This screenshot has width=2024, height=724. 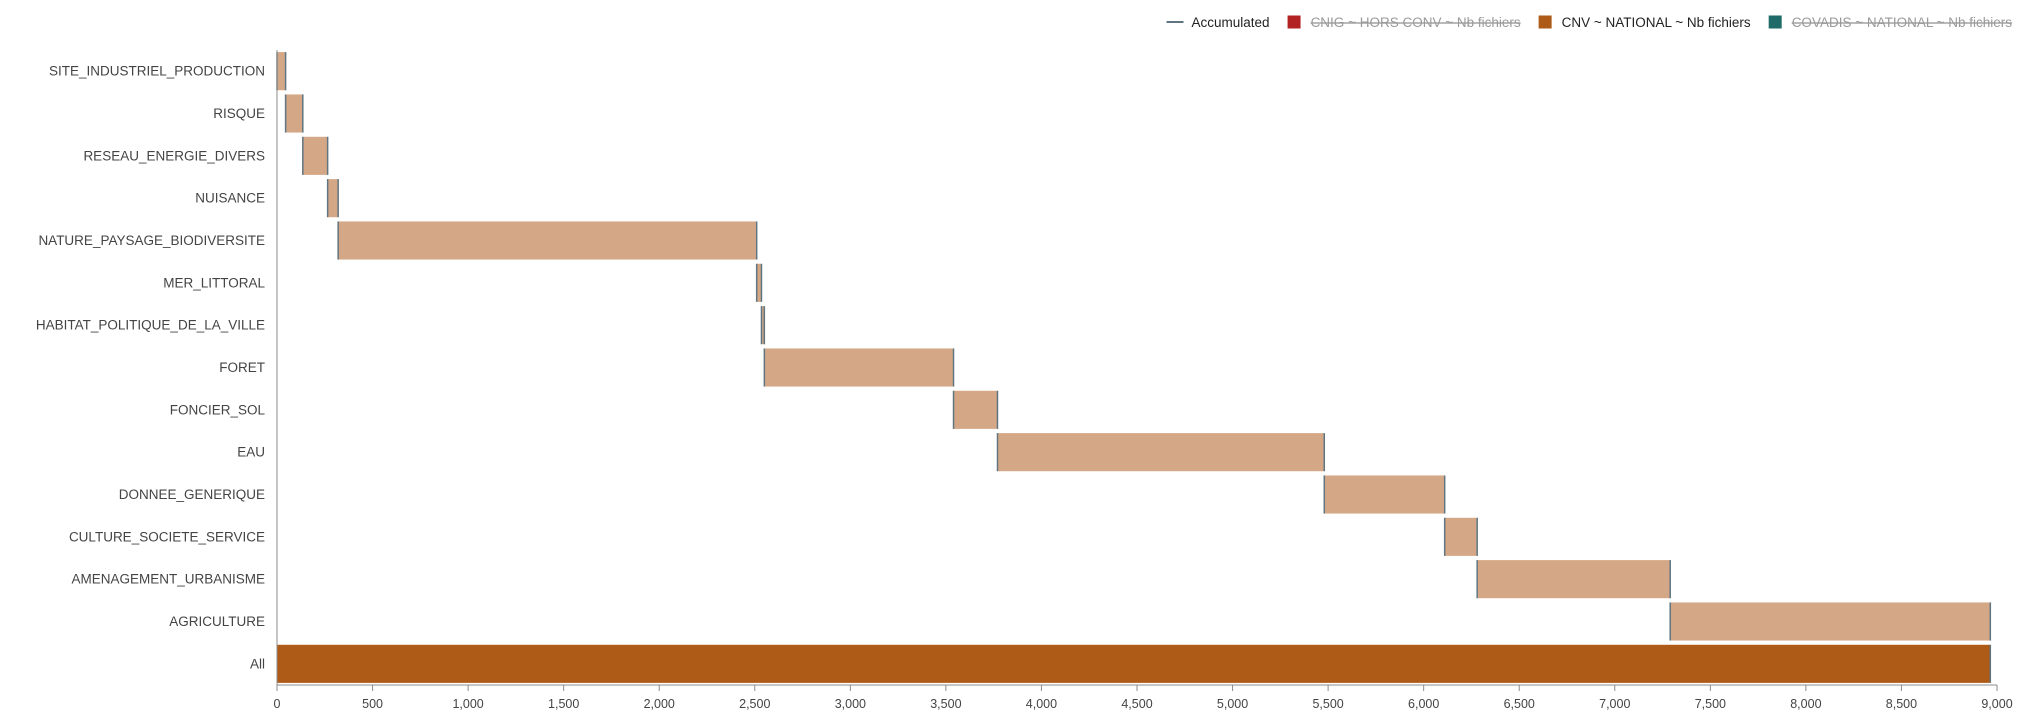 What do you see at coordinates (1041, 704) in the screenshot?
I see `x-tick-label: 4,000` at bounding box center [1041, 704].